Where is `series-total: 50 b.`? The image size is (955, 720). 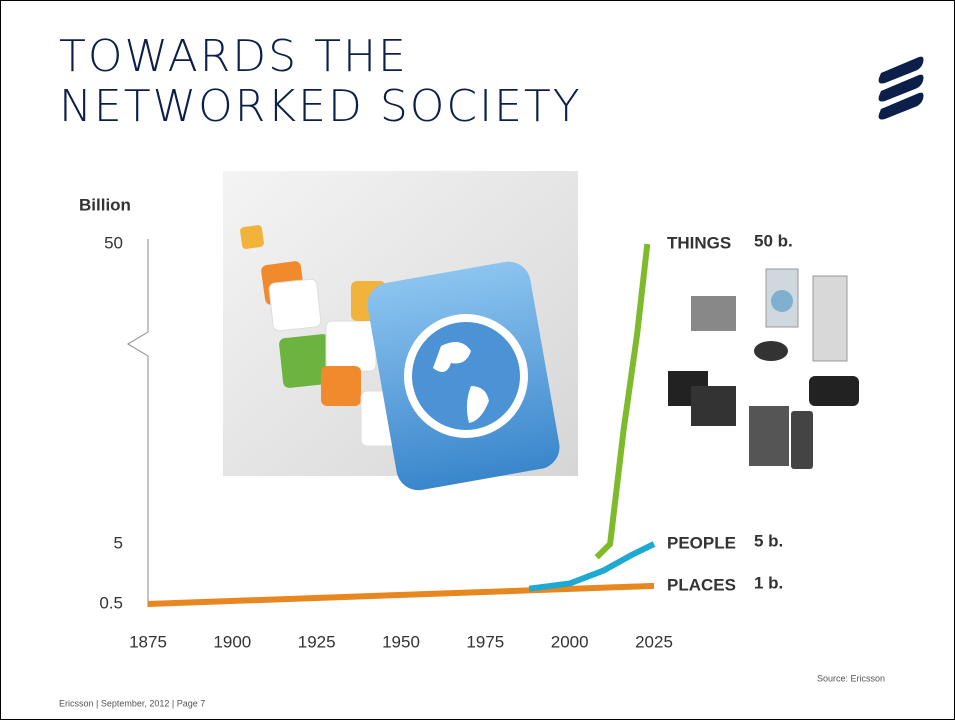
series-total: 50 b. is located at coordinates (773, 240).